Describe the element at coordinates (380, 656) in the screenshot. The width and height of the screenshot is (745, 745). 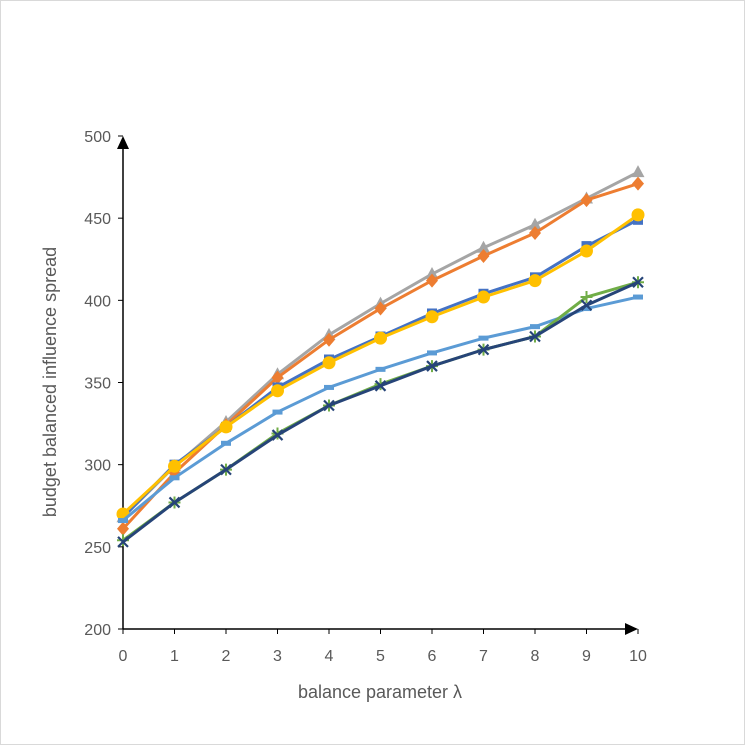
I see `x-tick-label: 5` at that location.